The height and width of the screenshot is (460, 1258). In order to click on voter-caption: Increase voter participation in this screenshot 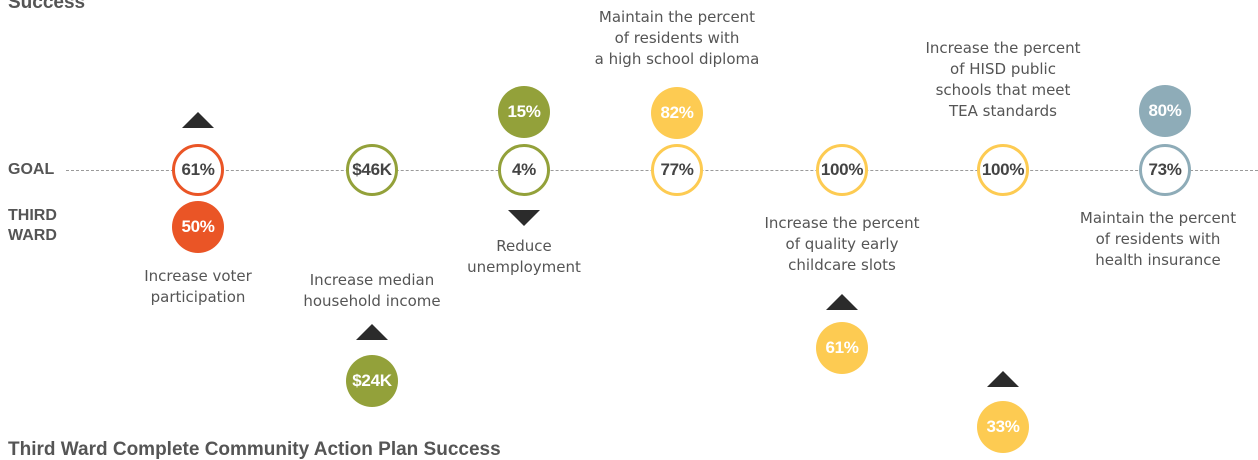, I will do `click(198, 287)`.